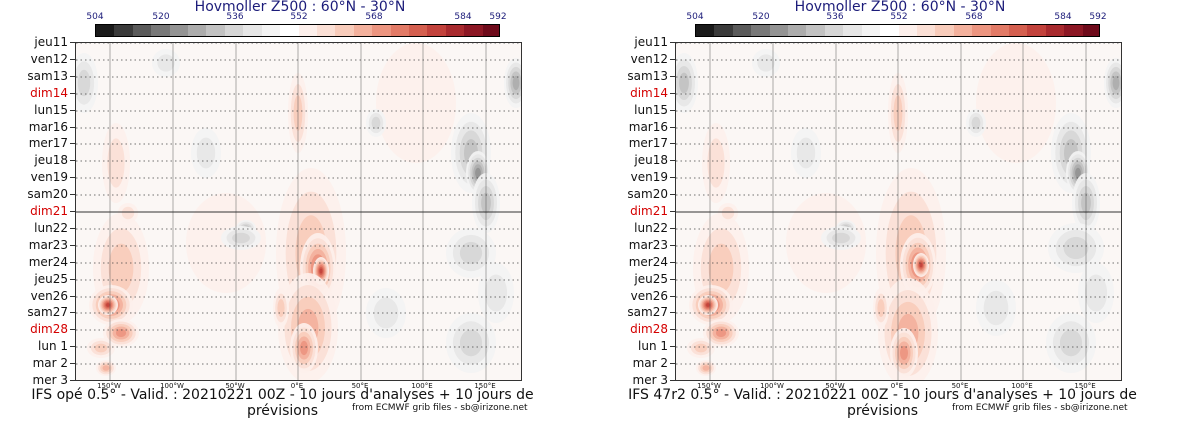  Describe the element at coordinates (53, 346) in the screenshot. I see `date-label: lun 1` at that location.